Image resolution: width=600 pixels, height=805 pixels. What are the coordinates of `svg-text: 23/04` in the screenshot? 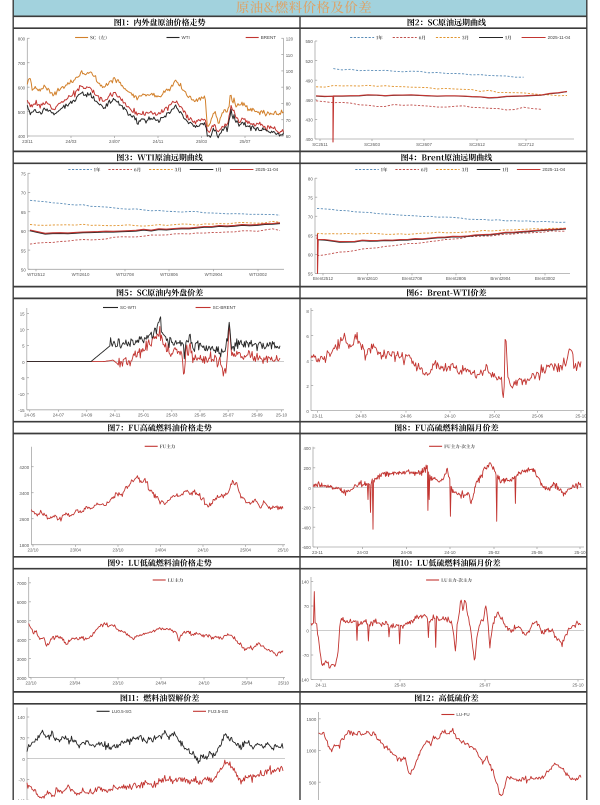 It's located at (76, 550).